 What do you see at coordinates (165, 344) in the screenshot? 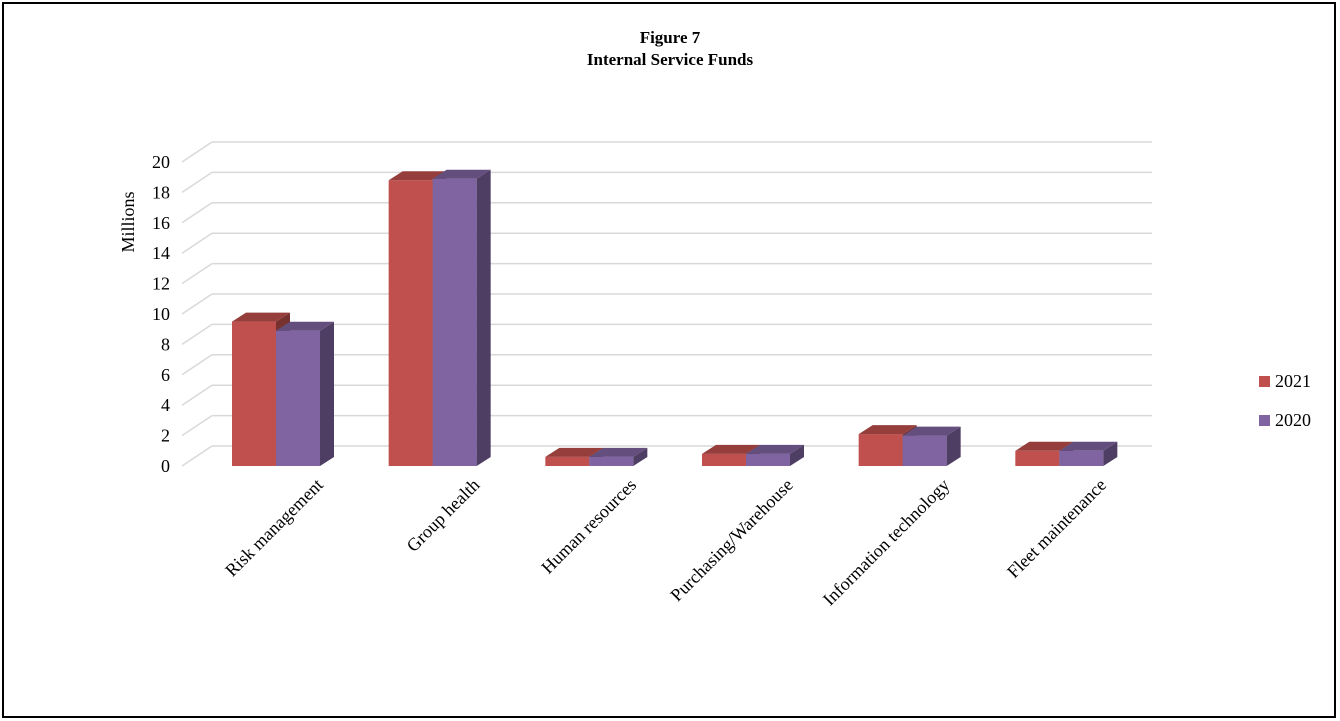
I see `y-tick-label: 8` at bounding box center [165, 344].